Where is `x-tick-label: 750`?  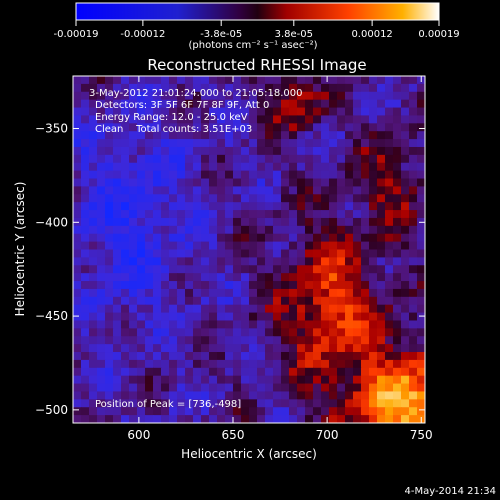 x-tick-label: 750 is located at coordinates (421, 435).